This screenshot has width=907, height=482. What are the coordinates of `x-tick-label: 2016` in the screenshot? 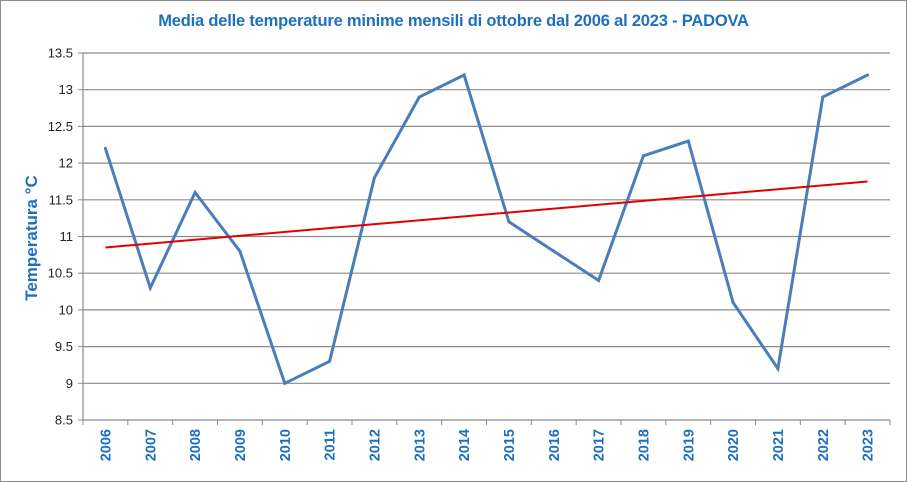 It's located at (555, 445).